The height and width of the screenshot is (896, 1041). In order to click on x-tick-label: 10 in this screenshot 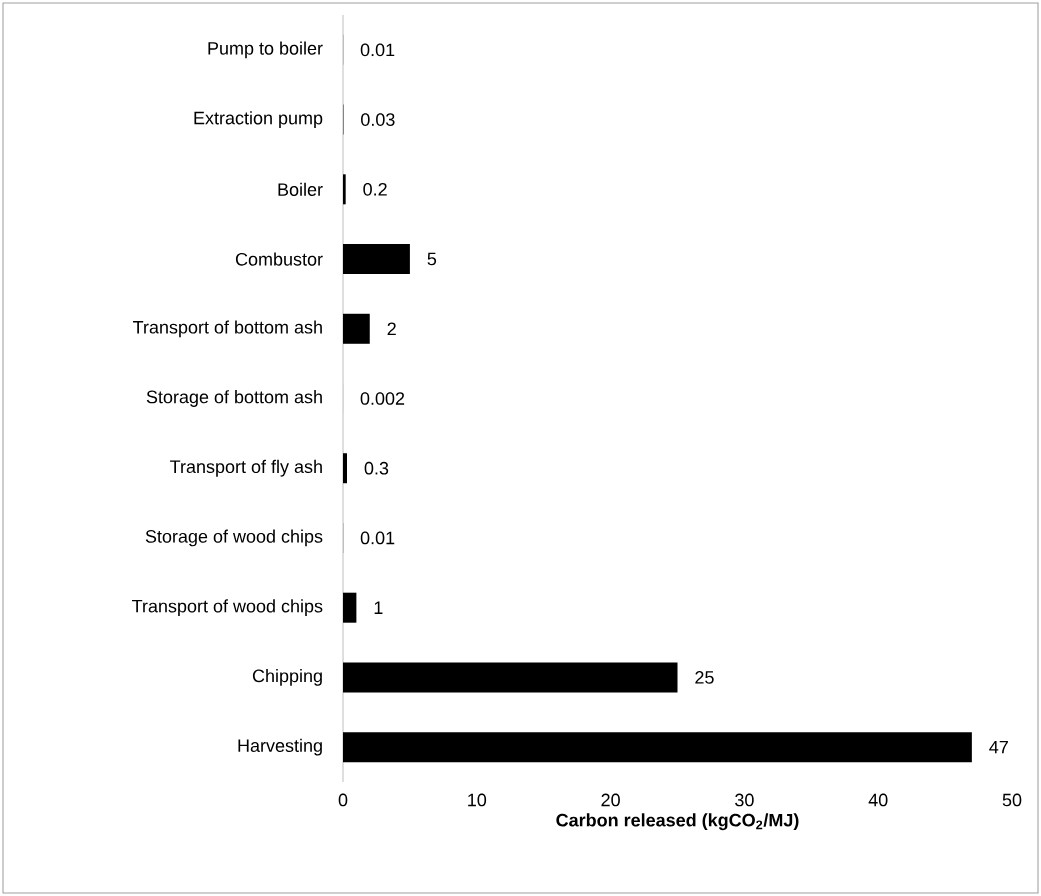, I will do `click(477, 800)`.